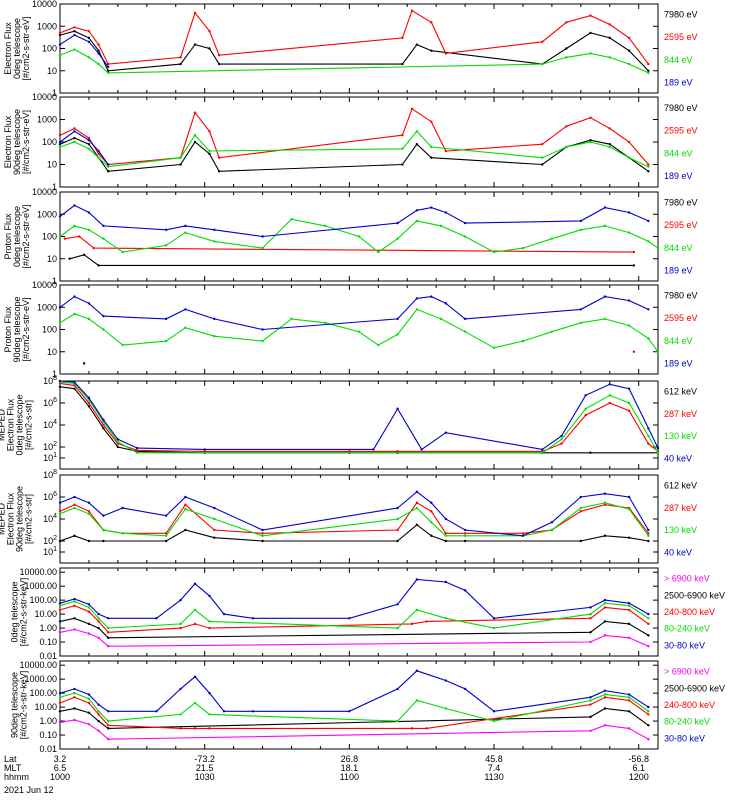 Image resolution: width=750 pixels, height=800 pixels. What do you see at coordinates (350, 768) in the screenshot?
I see `footer-value: 18.1` at bounding box center [350, 768].